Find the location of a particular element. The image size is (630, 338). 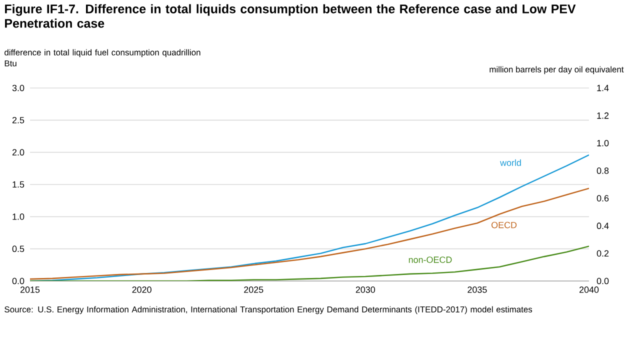

y-axis-title: difference in total liquid fuel consumption quadrillion Btu is located at coordinates (102, 57).